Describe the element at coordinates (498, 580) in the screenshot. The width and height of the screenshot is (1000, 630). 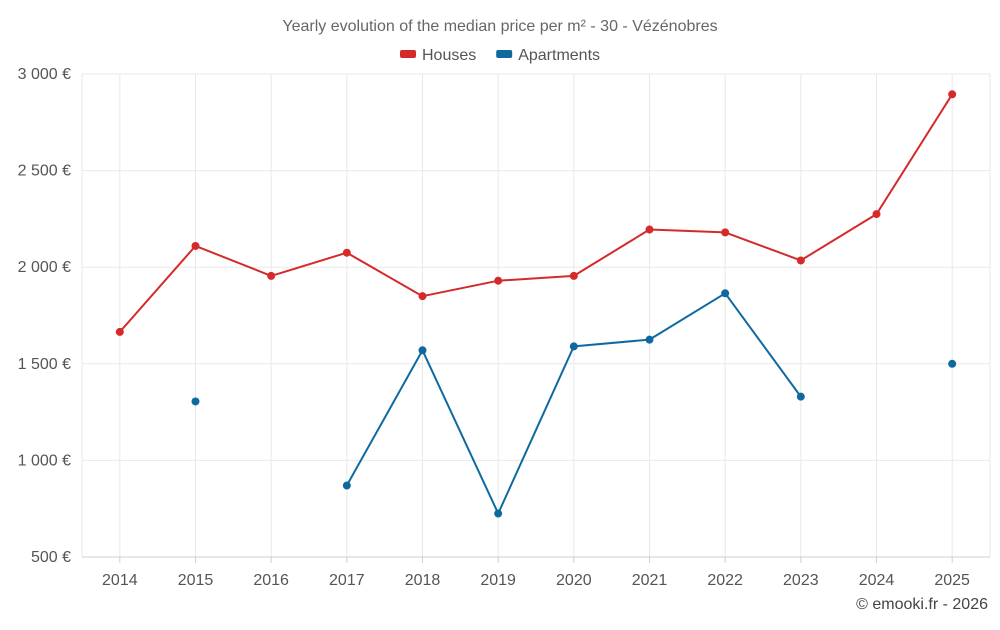
I see `x-tick-label: 2019` at that location.